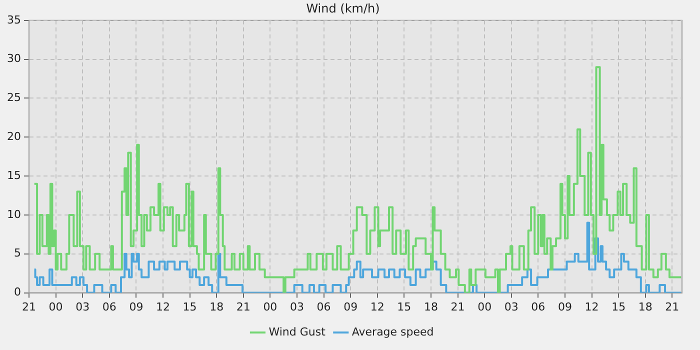 This screenshot has height=350, width=700. I want to click on y-tick-label: 15, so click(13, 175).